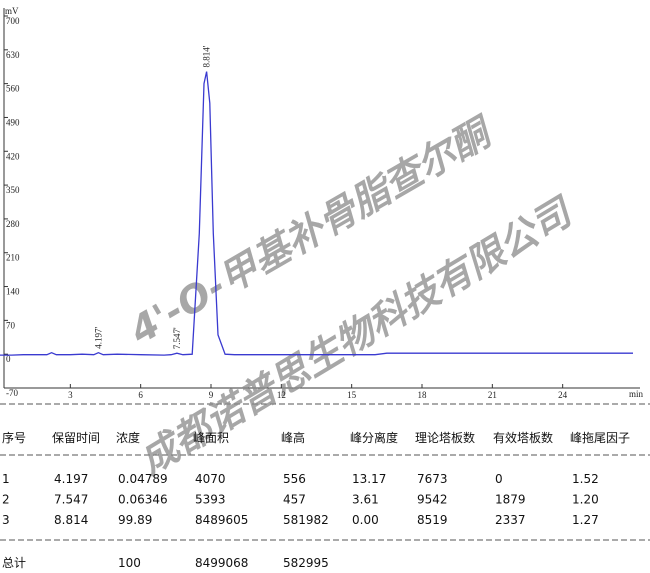 The width and height of the screenshot is (650, 573). I want to click on table-header: 浓度, so click(128, 437).